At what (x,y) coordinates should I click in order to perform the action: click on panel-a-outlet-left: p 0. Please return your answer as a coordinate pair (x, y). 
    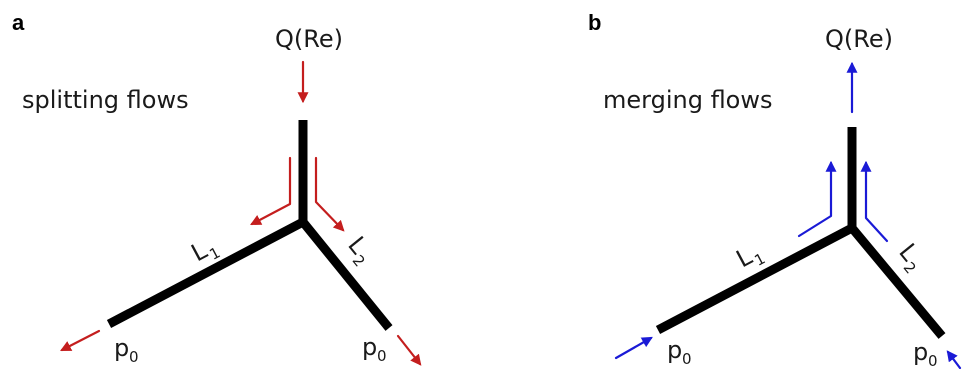
    Looking at the image, I should click on (126, 350).